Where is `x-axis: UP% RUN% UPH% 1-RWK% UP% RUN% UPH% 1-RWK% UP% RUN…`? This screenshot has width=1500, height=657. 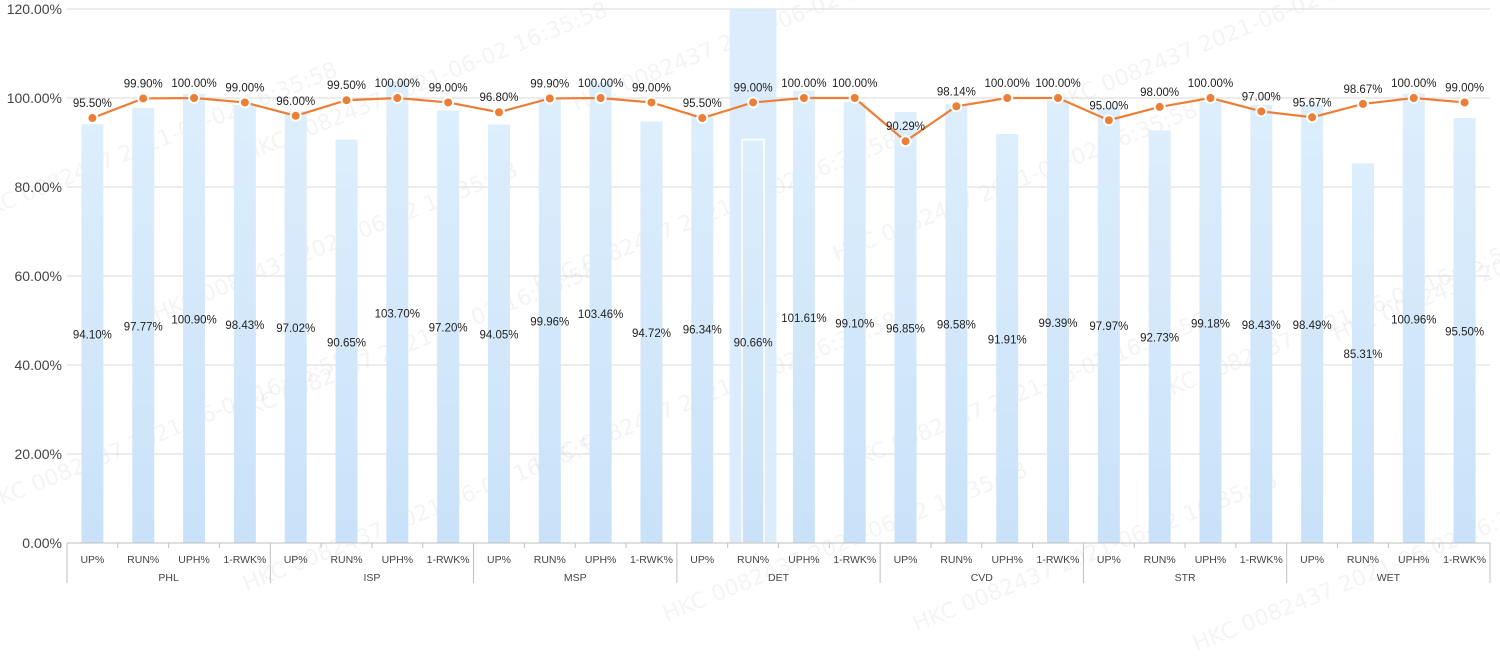 x-axis: UP% RUN% UPH% 1-RWK% UP% RUN% UPH% 1-RWK% UP% RUN… is located at coordinates (778, 563).